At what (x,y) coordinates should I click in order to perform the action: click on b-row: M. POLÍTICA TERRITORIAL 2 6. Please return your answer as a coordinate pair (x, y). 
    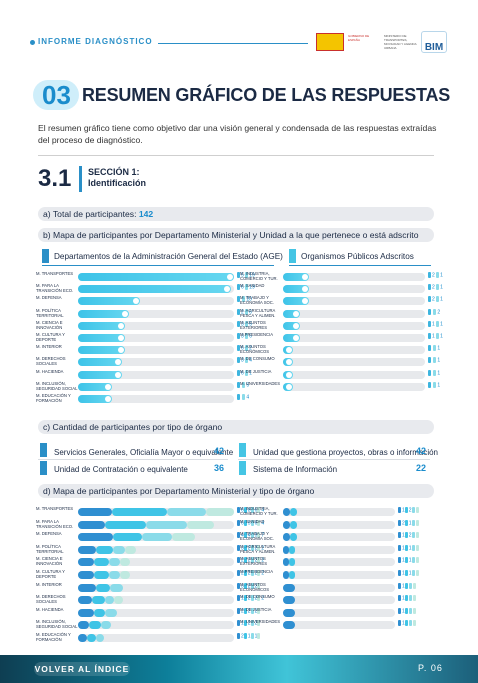
    Looking at the image, I should click on (155, 314).